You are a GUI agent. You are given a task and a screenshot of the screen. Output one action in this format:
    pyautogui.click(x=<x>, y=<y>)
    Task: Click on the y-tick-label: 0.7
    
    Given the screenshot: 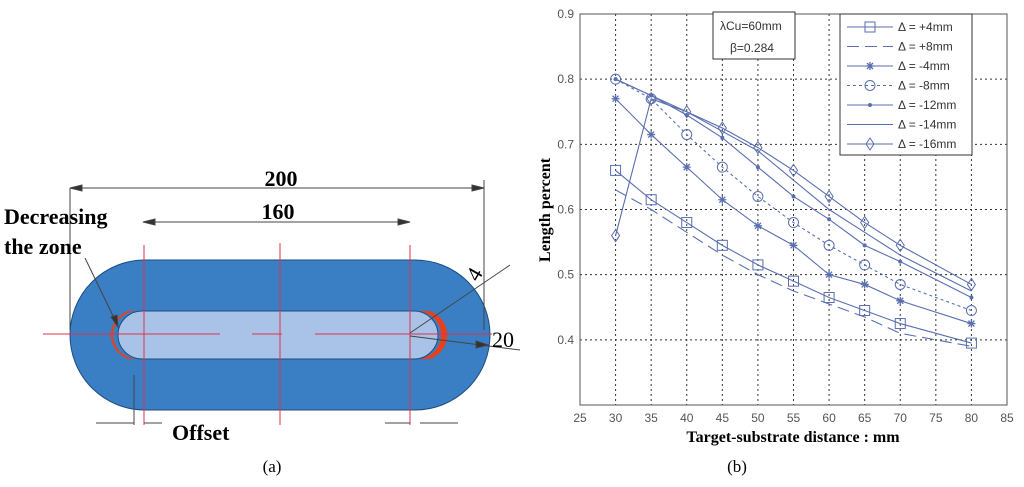 What is the action you would take?
    pyautogui.click(x=565, y=144)
    